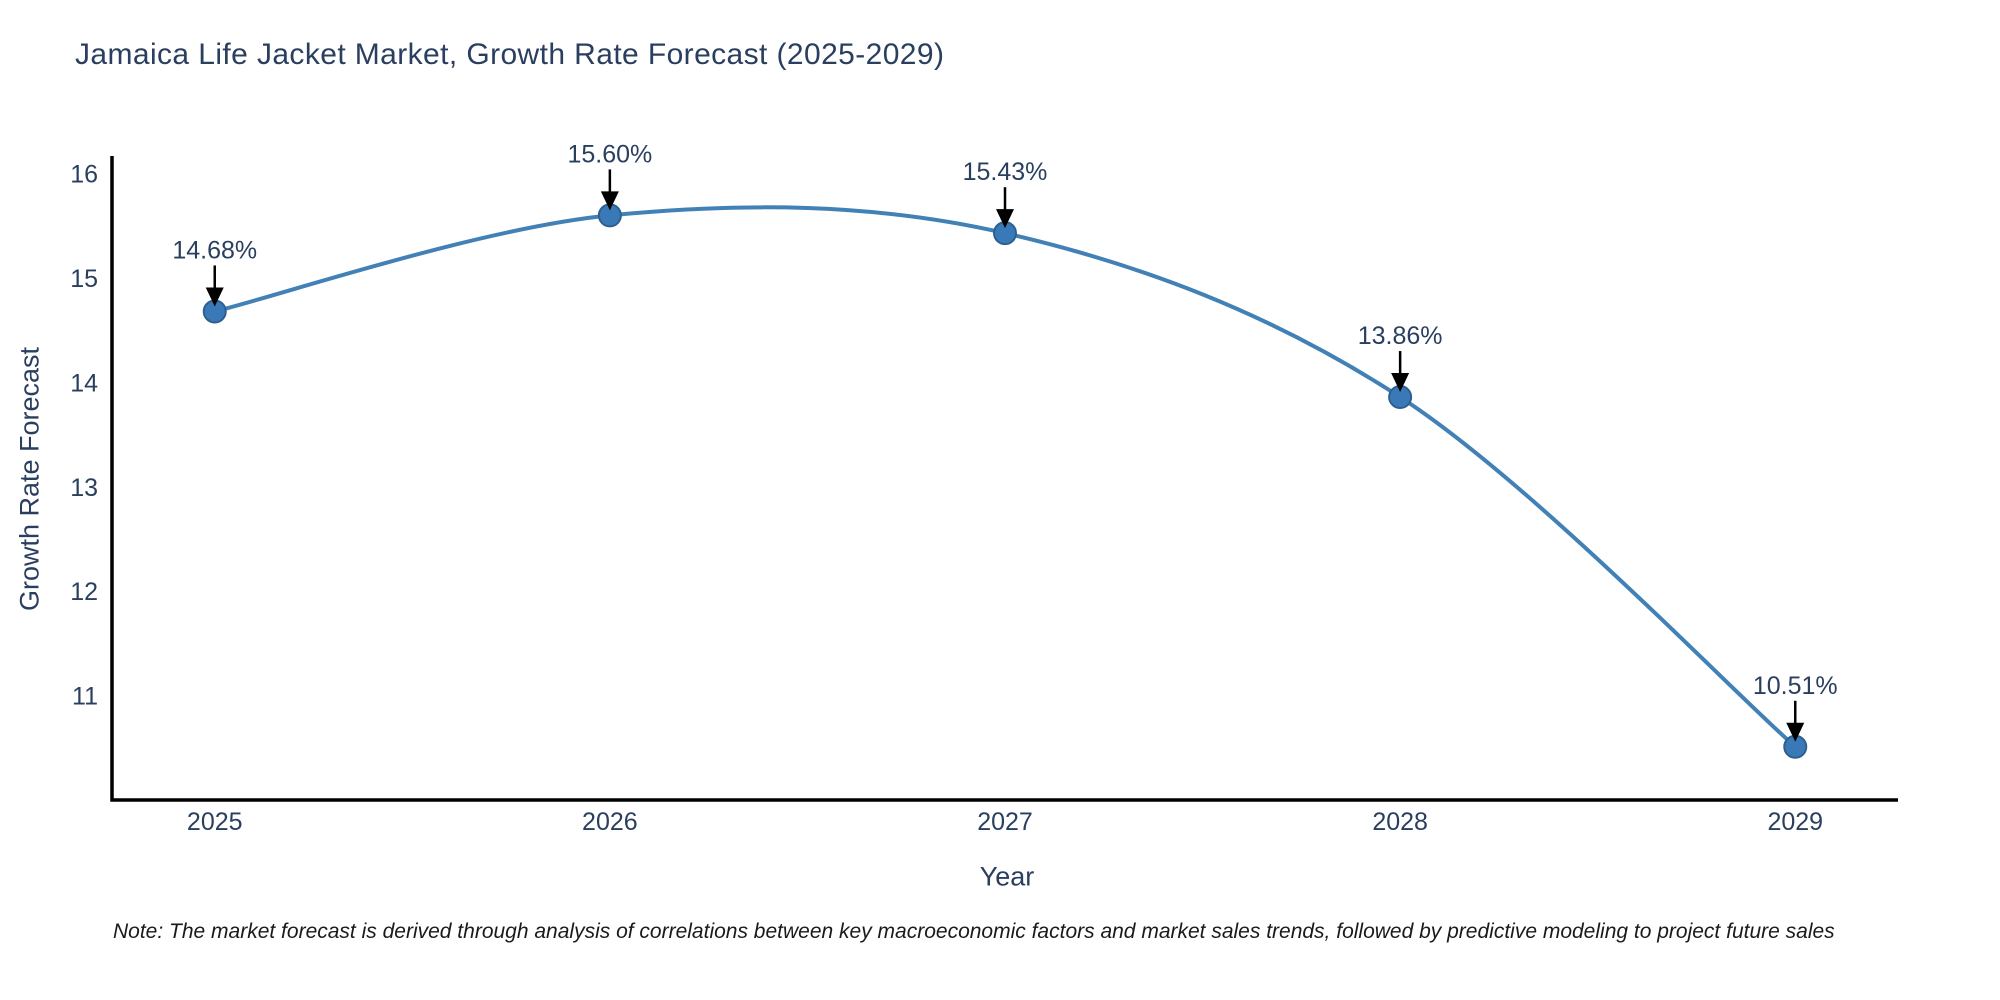 This screenshot has width=2000, height=1000. What do you see at coordinates (1795, 686) in the screenshot?
I see `data-label: 10.51%` at bounding box center [1795, 686].